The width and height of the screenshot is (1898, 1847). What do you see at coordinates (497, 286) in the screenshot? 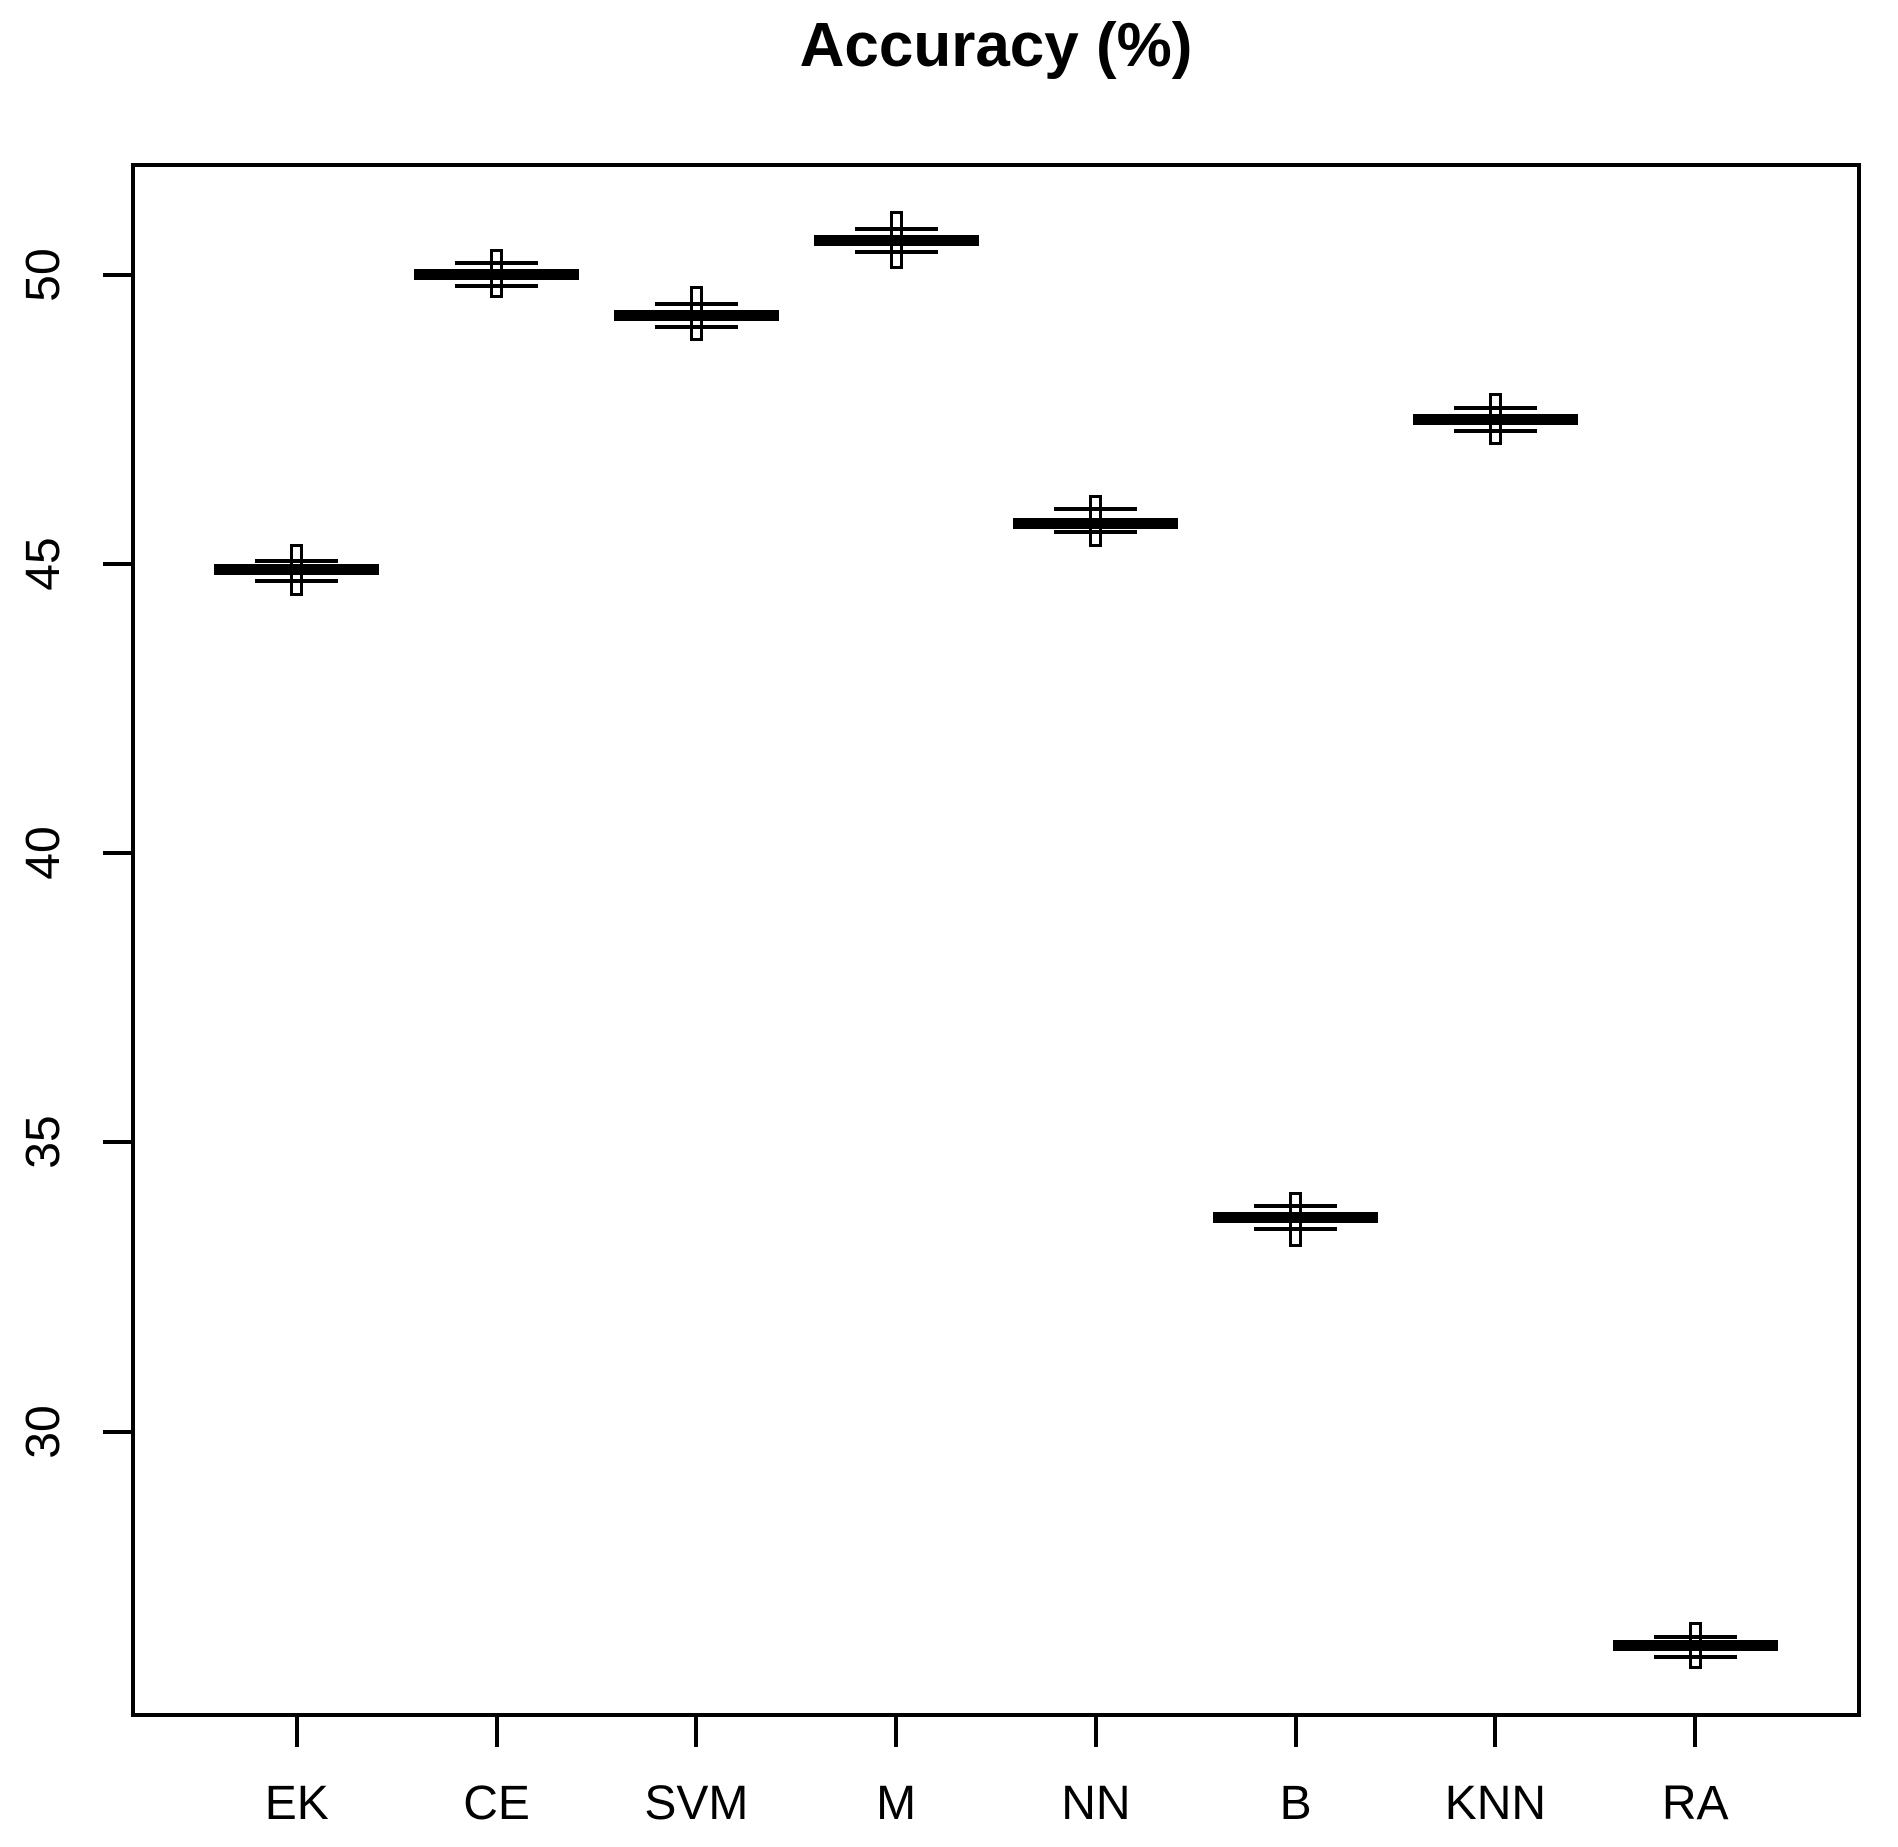
I see `boxplot-CE-lower-quartile-line` at bounding box center [497, 286].